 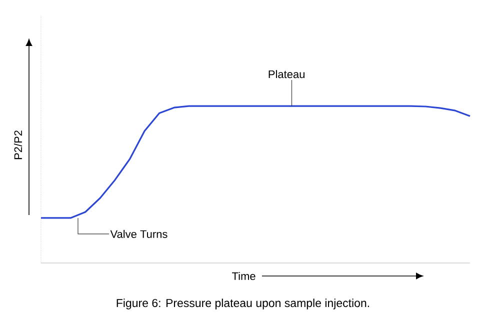 I want to click on x-axis-title: Time, so click(x=244, y=276).